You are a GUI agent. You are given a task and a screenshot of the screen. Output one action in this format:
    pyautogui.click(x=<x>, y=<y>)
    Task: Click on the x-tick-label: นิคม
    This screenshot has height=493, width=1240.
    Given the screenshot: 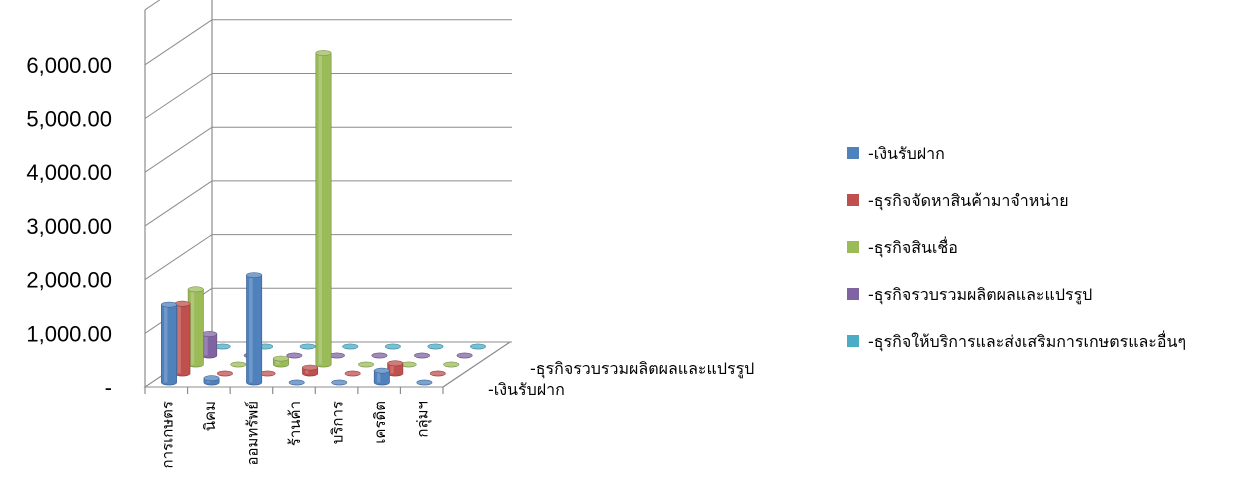 What is the action you would take?
    pyautogui.click(x=210, y=416)
    